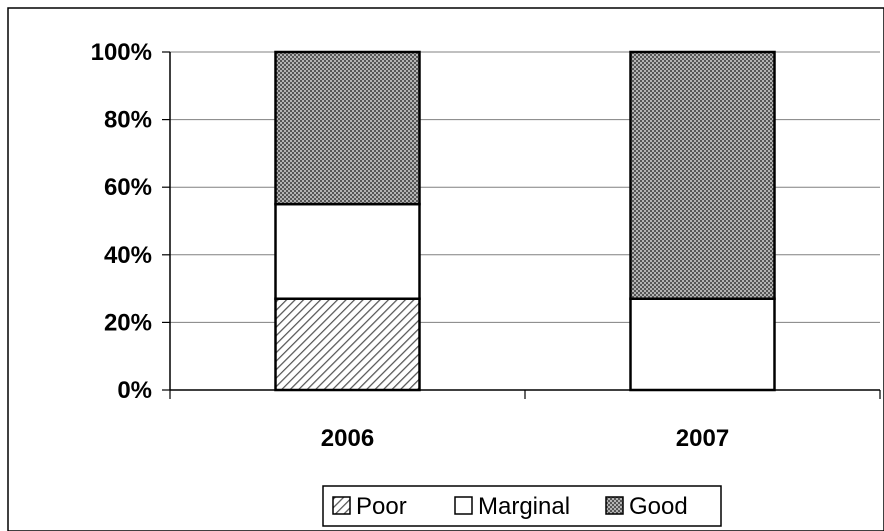  I want to click on legend-swatch-poor, so click(341, 505).